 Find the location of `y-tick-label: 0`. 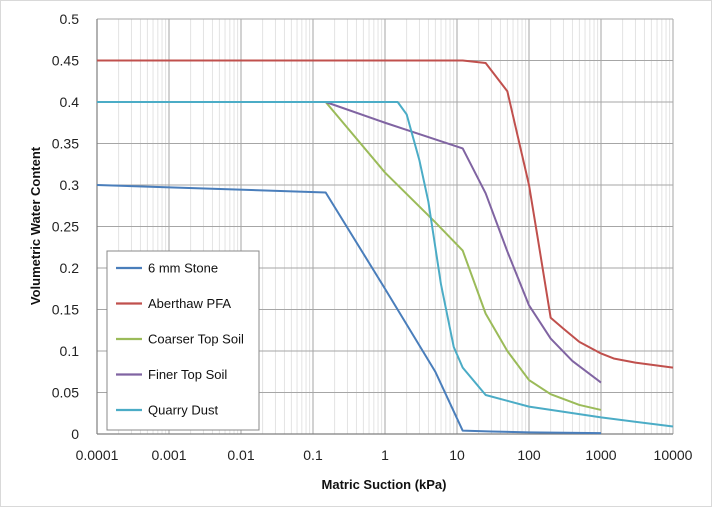

y-tick-label: 0 is located at coordinates (75, 434).